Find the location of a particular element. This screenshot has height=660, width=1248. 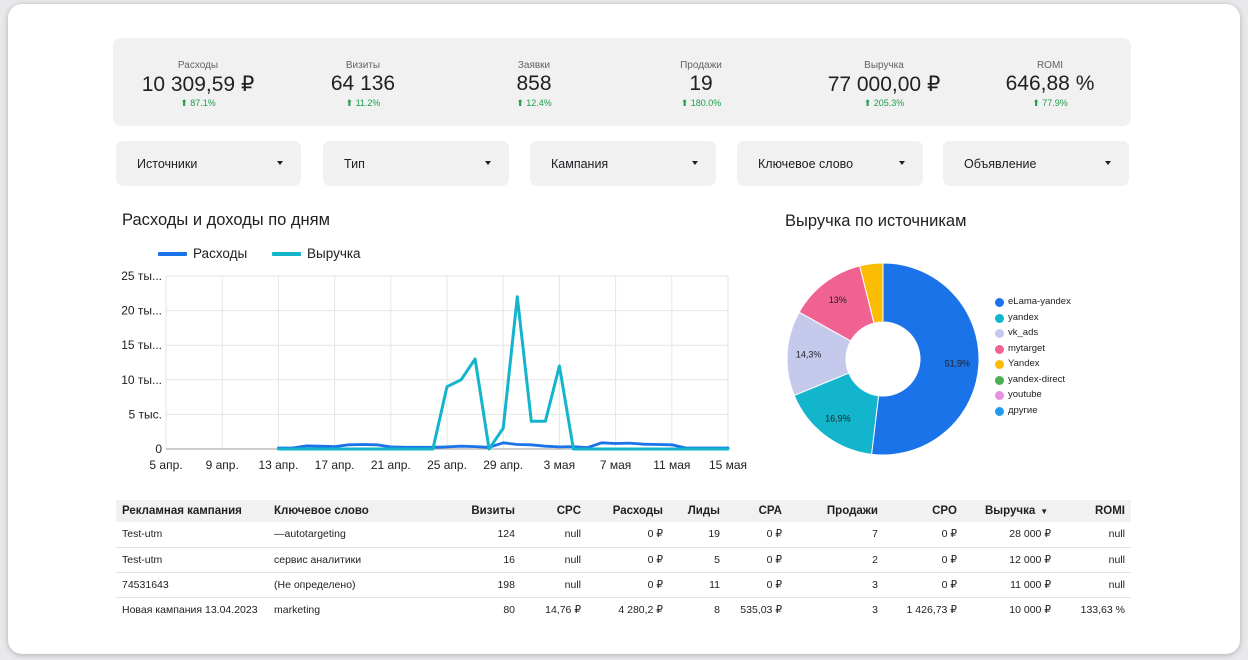

x-tick-label: 17 апр. is located at coordinates (335, 465).